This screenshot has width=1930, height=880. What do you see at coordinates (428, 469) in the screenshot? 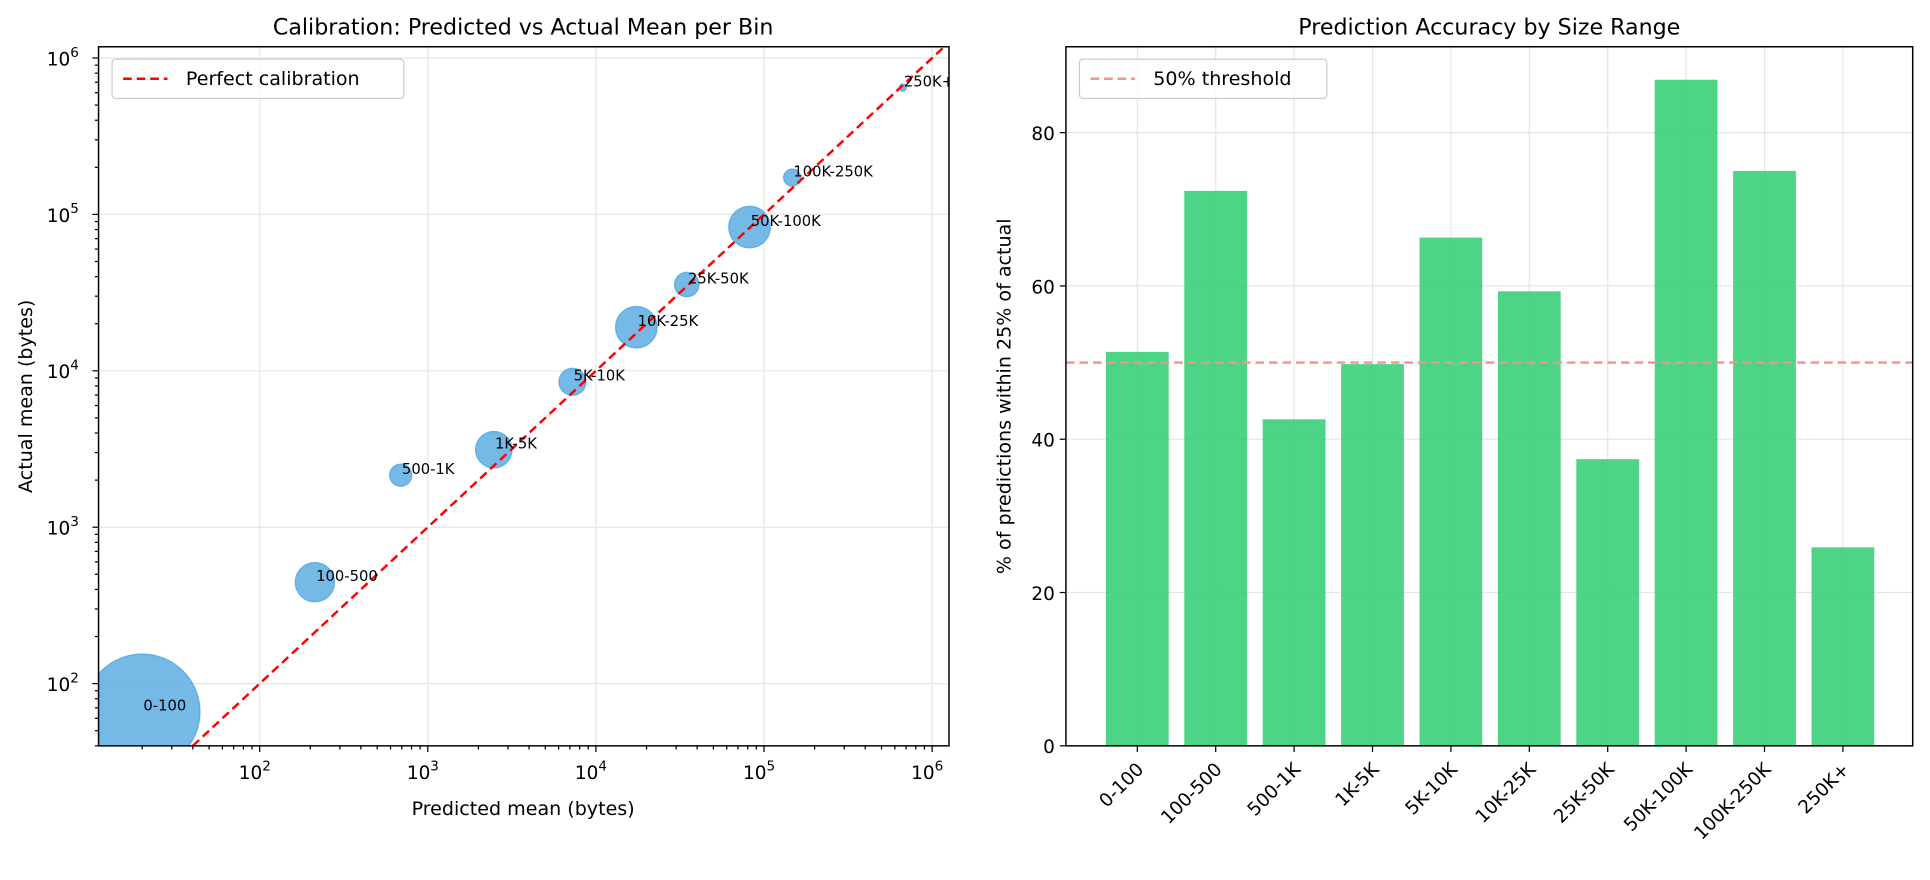
I see `point-label: 500-1K` at bounding box center [428, 469].